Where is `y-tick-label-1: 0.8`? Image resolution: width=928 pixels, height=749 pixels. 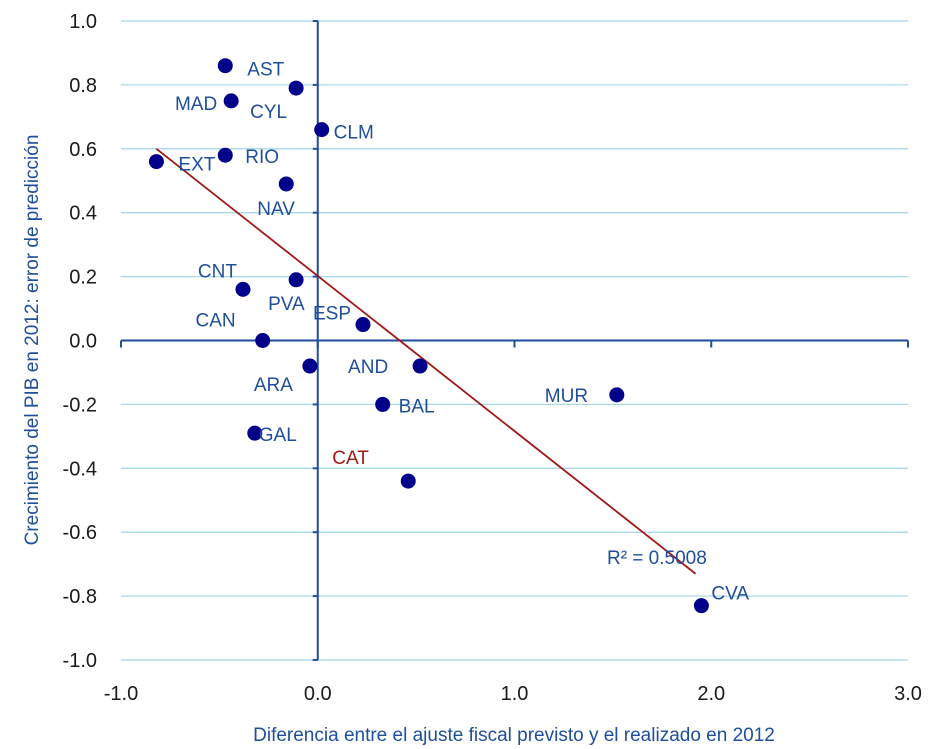
y-tick-label-1: 0.8 is located at coordinates (83, 86).